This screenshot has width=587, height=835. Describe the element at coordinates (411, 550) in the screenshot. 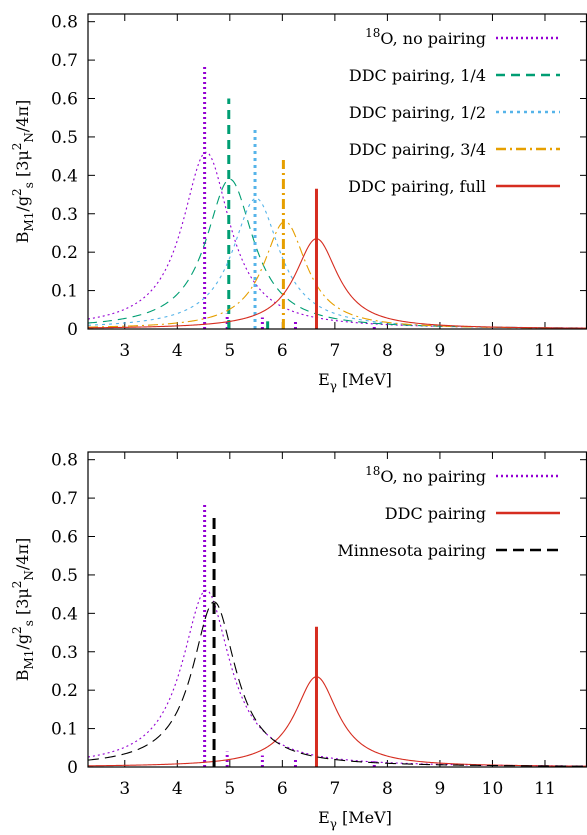

I see `legend-label-minnesota-pairing: Minnesota pairing` at that location.